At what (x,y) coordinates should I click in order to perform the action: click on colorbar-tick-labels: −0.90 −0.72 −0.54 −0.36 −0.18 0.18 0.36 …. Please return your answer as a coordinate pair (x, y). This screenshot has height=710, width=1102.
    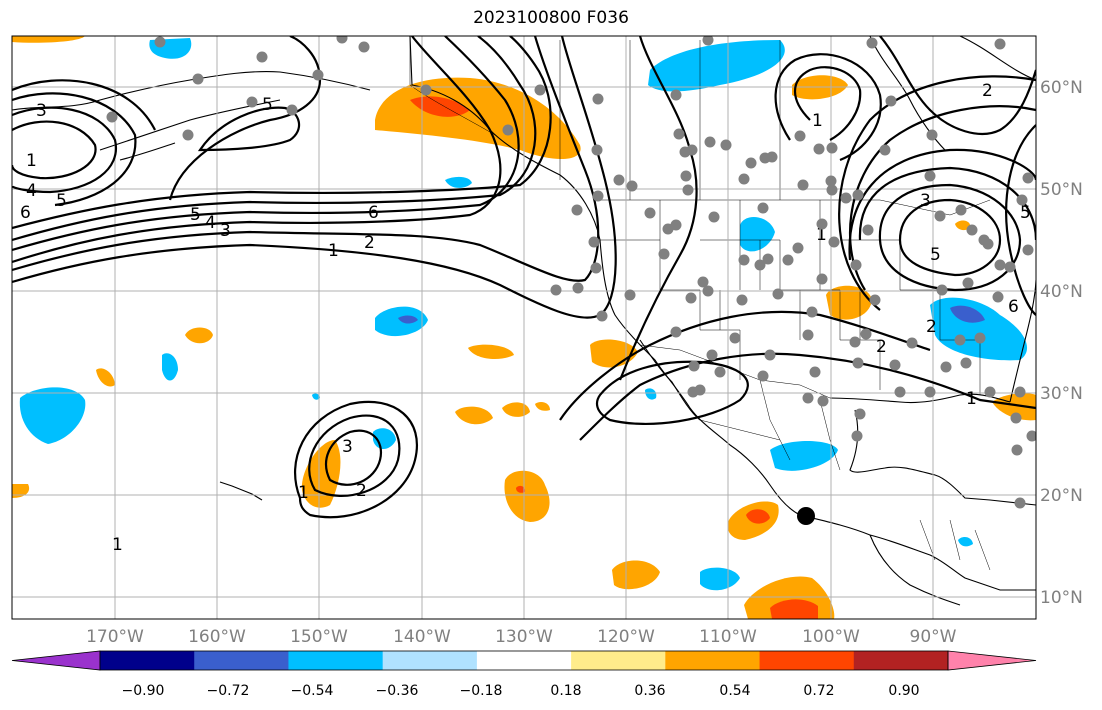
    Looking at the image, I should click on (521, 691).